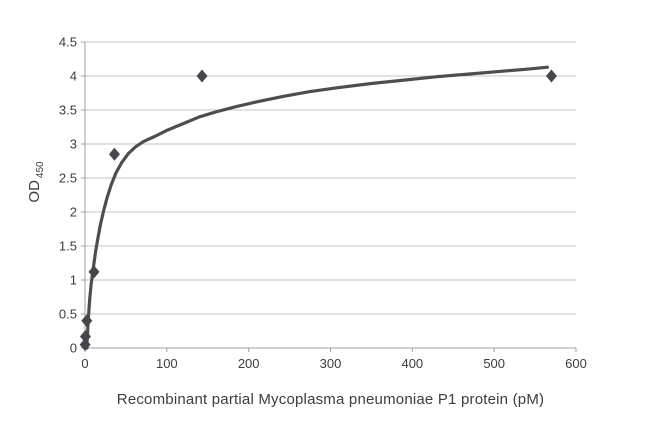 The image size is (650, 427). I want to click on y-tick-label: 0.5, so click(68, 314).